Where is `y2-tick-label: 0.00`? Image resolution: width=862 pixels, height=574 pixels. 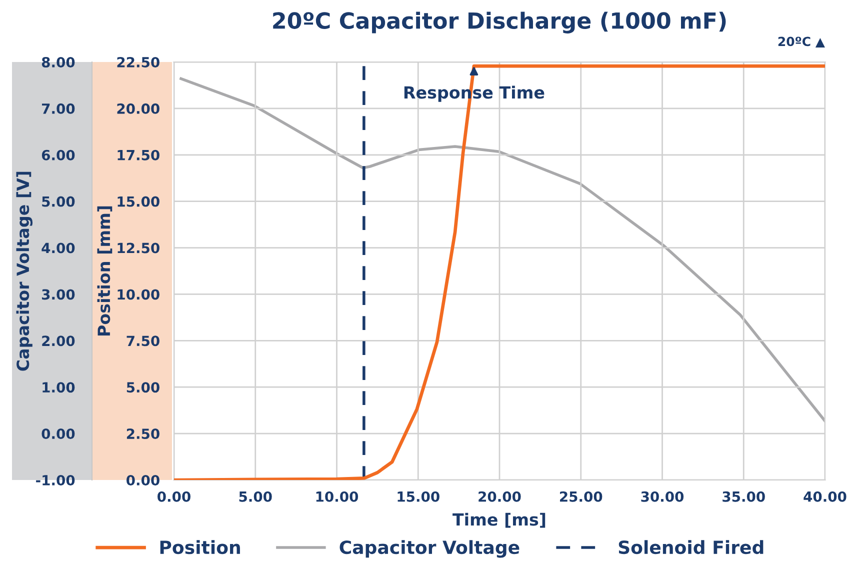 y2-tick-label: 0.00 is located at coordinates (58, 434).